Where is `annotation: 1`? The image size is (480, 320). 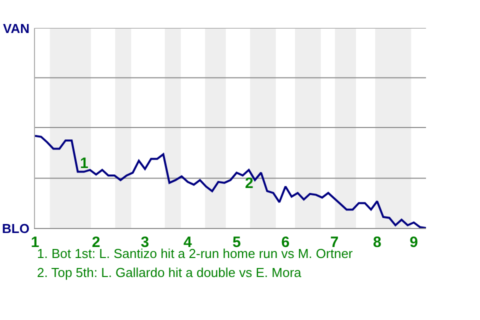 annotation: 1 is located at coordinates (84, 163).